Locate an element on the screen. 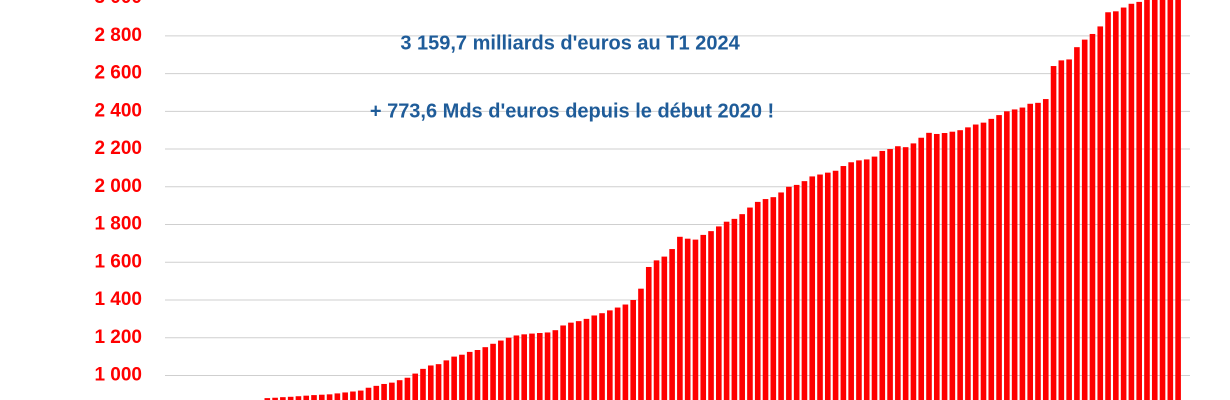  y-tick-label: 1 600 is located at coordinates (118, 261).